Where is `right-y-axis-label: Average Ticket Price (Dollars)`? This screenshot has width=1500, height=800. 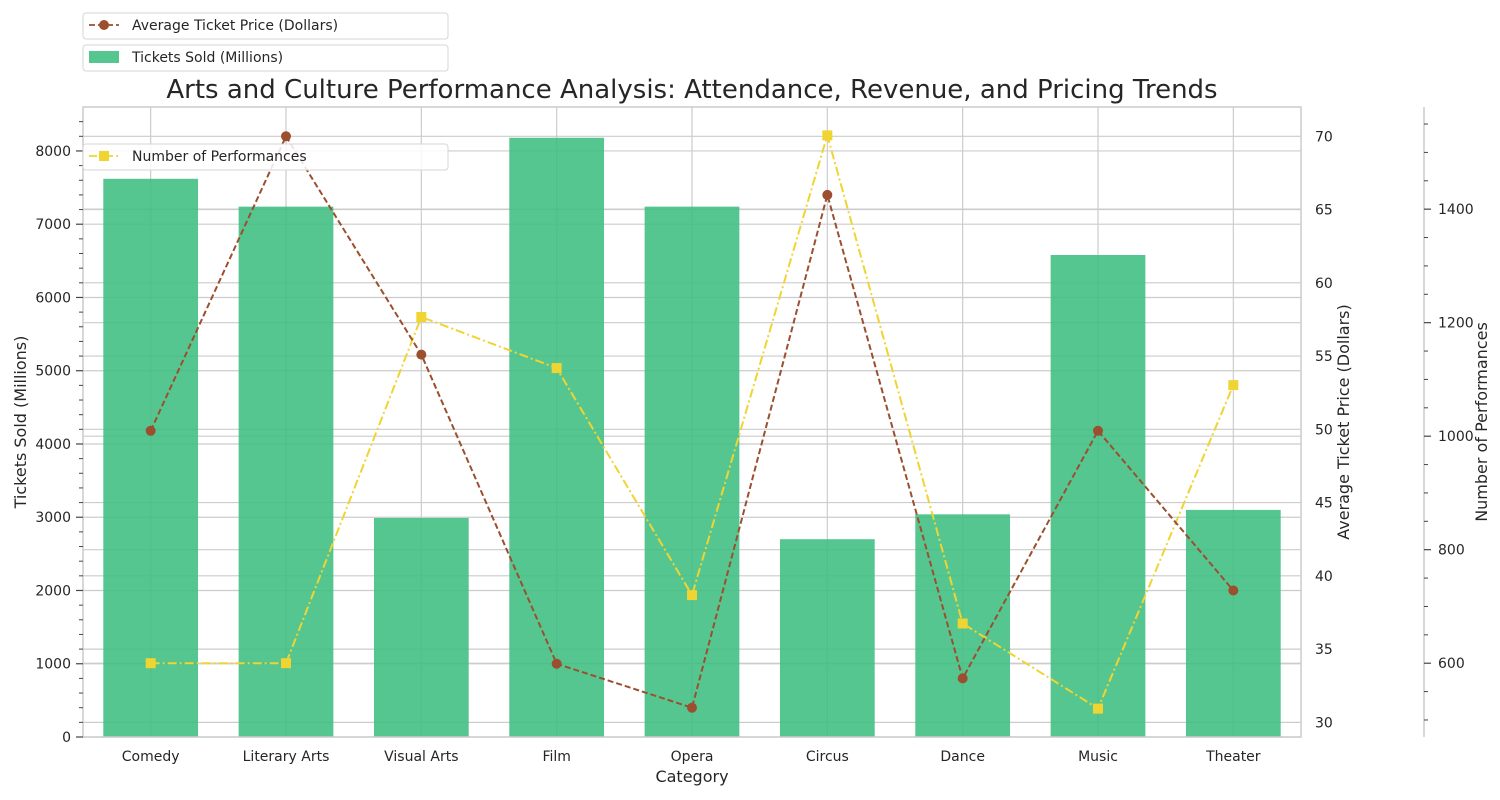 right-y-axis-label: Average Ticket Price (Dollars) is located at coordinates (1343, 422).